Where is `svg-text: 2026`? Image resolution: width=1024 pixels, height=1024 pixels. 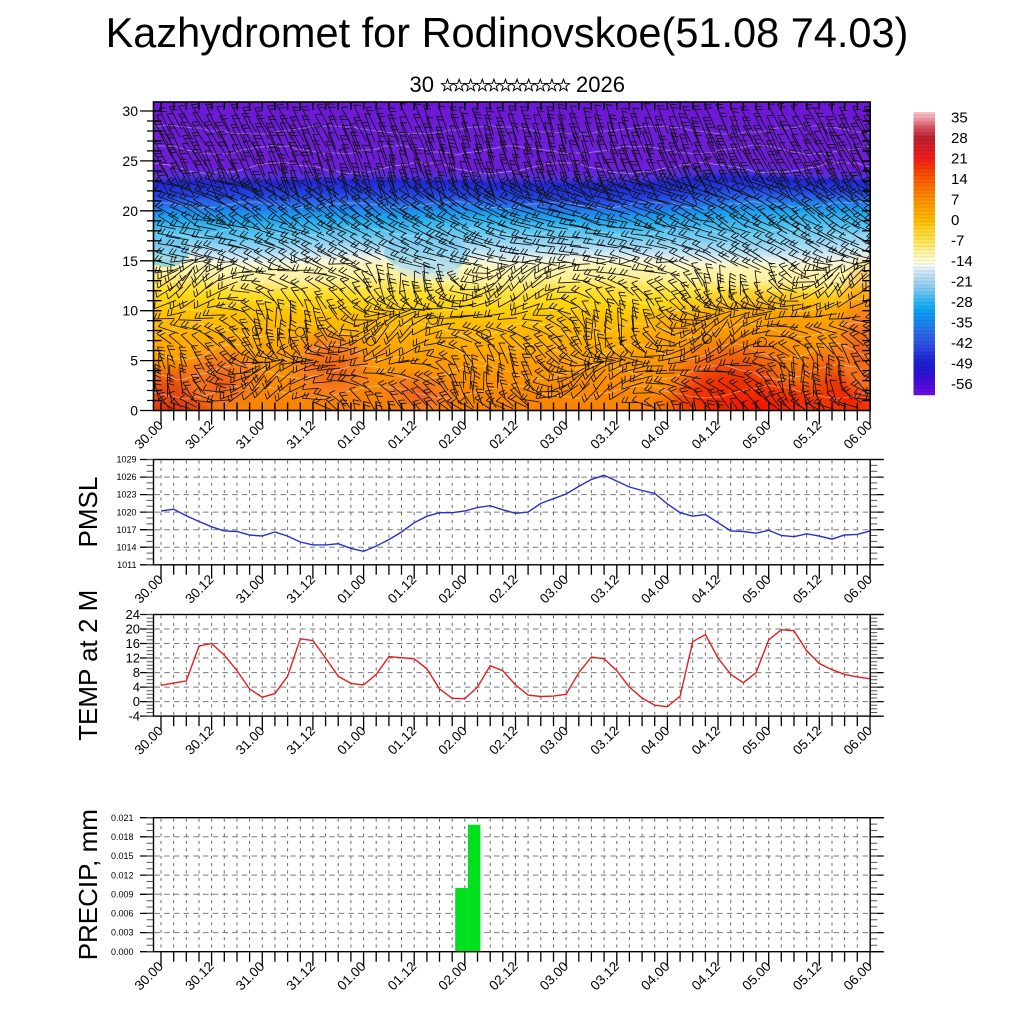
svg-text: 2026 is located at coordinates (600, 84).